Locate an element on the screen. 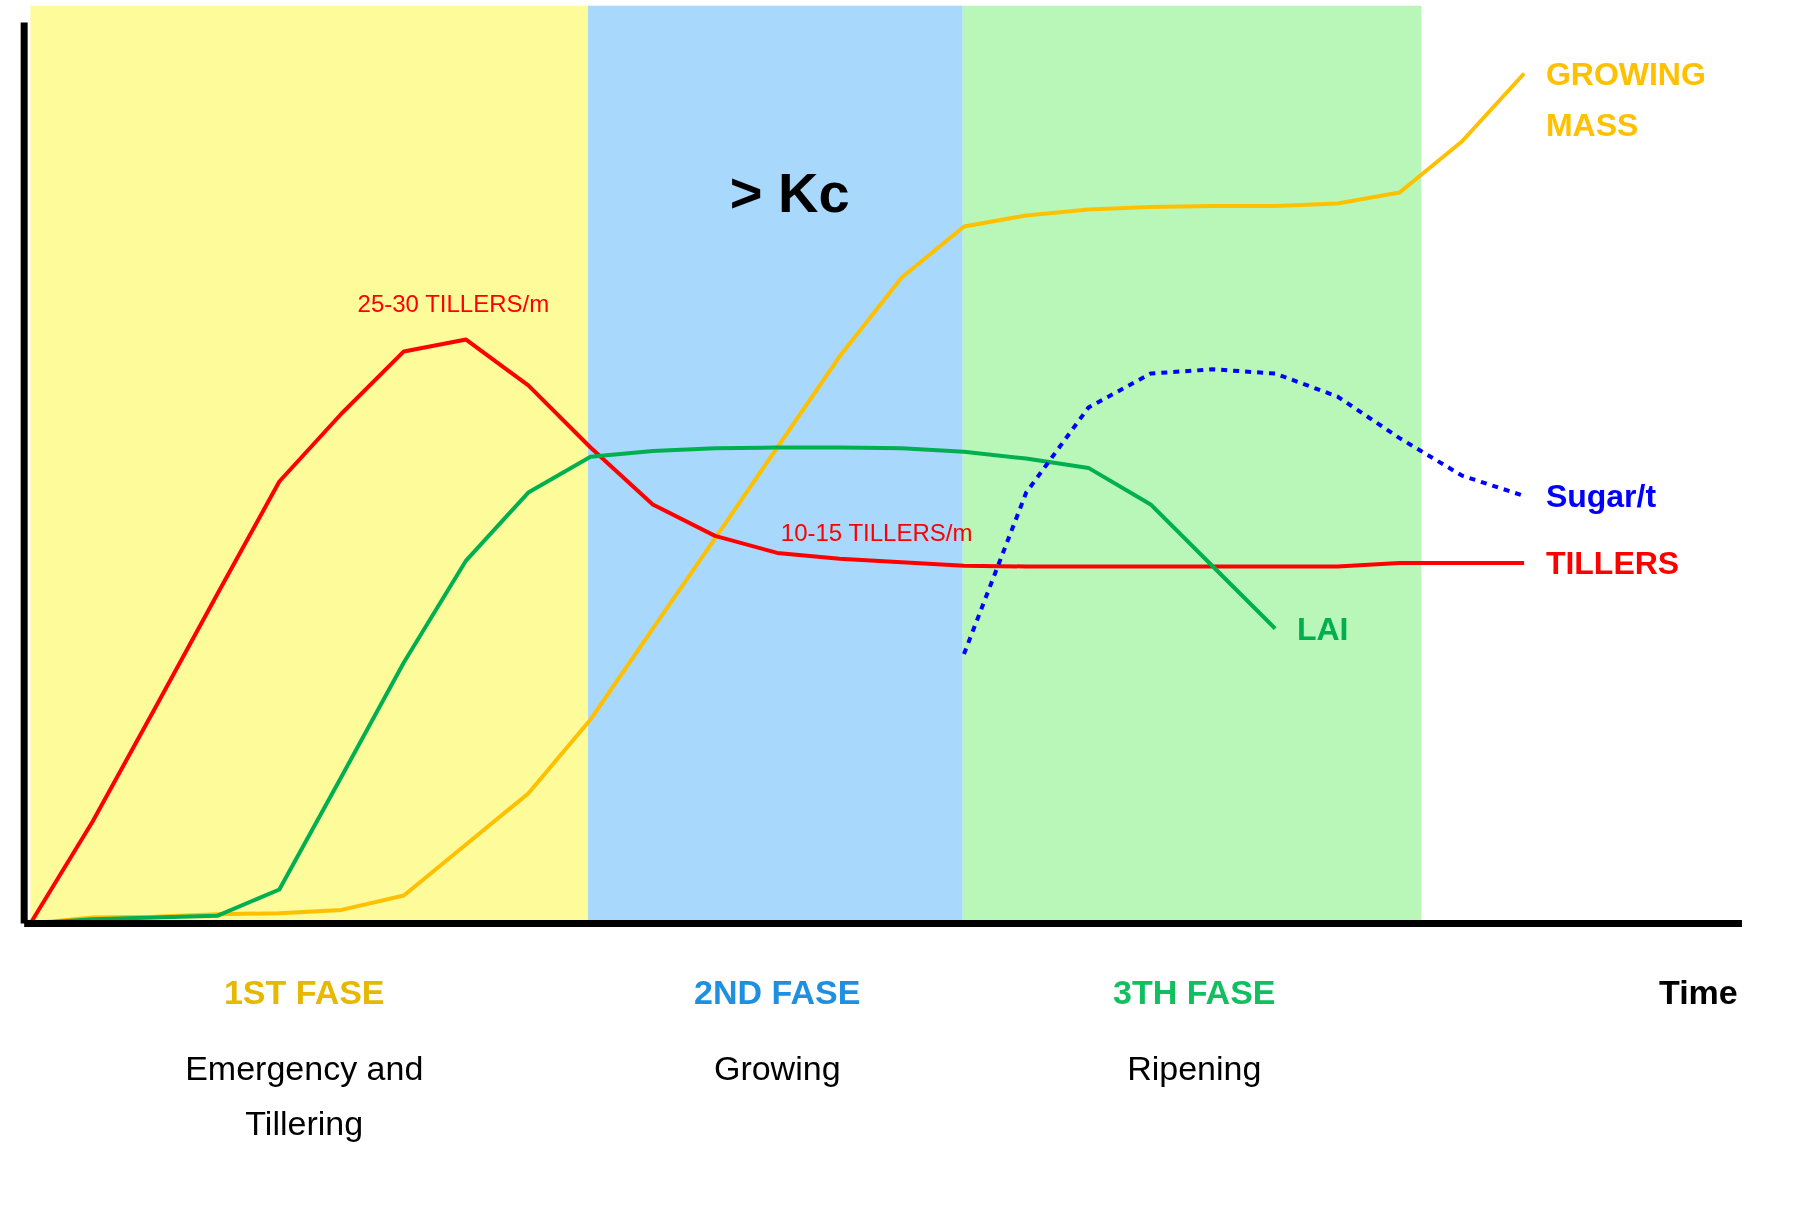  series-label: Sugar/t is located at coordinates (1601, 495).